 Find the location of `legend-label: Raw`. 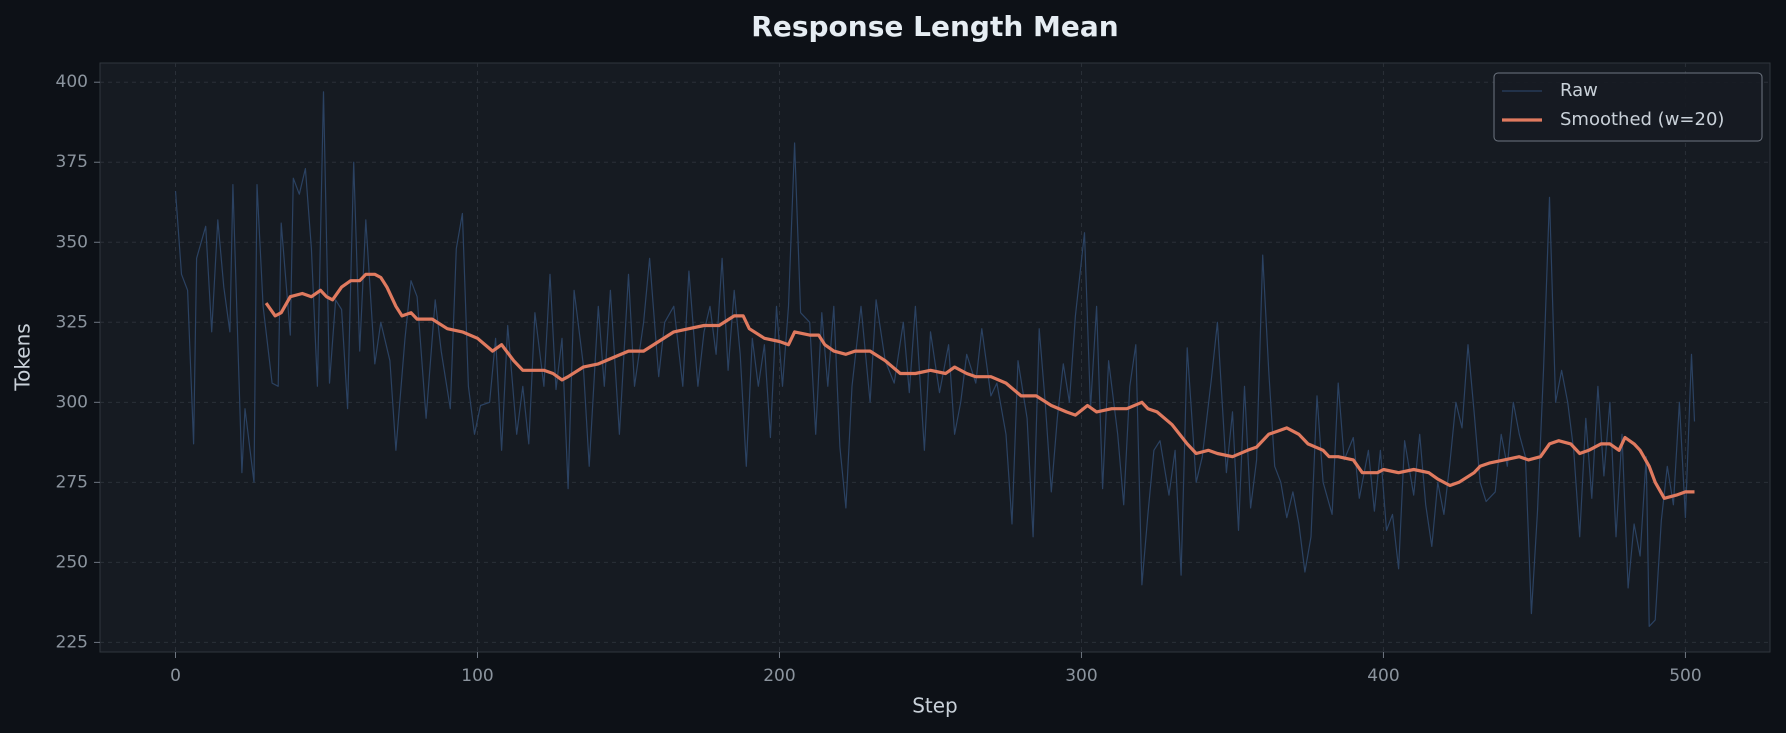

legend-label: Raw is located at coordinates (1579, 90).